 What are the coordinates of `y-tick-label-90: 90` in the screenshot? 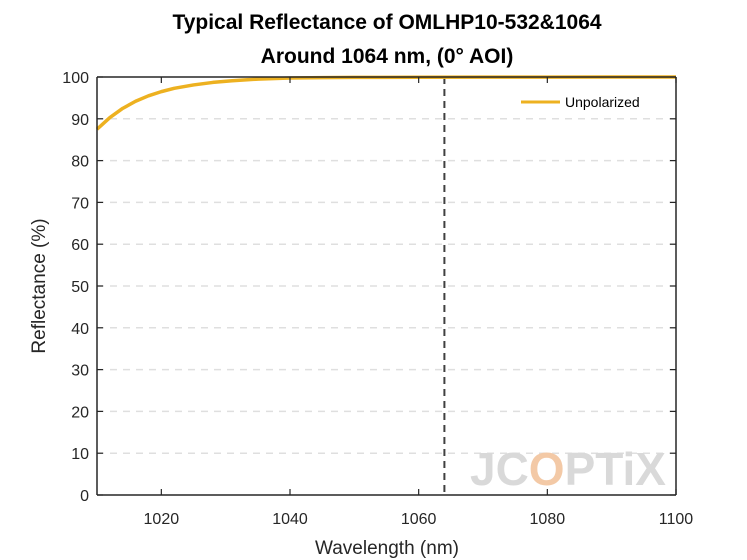 It's located at (80, 120).